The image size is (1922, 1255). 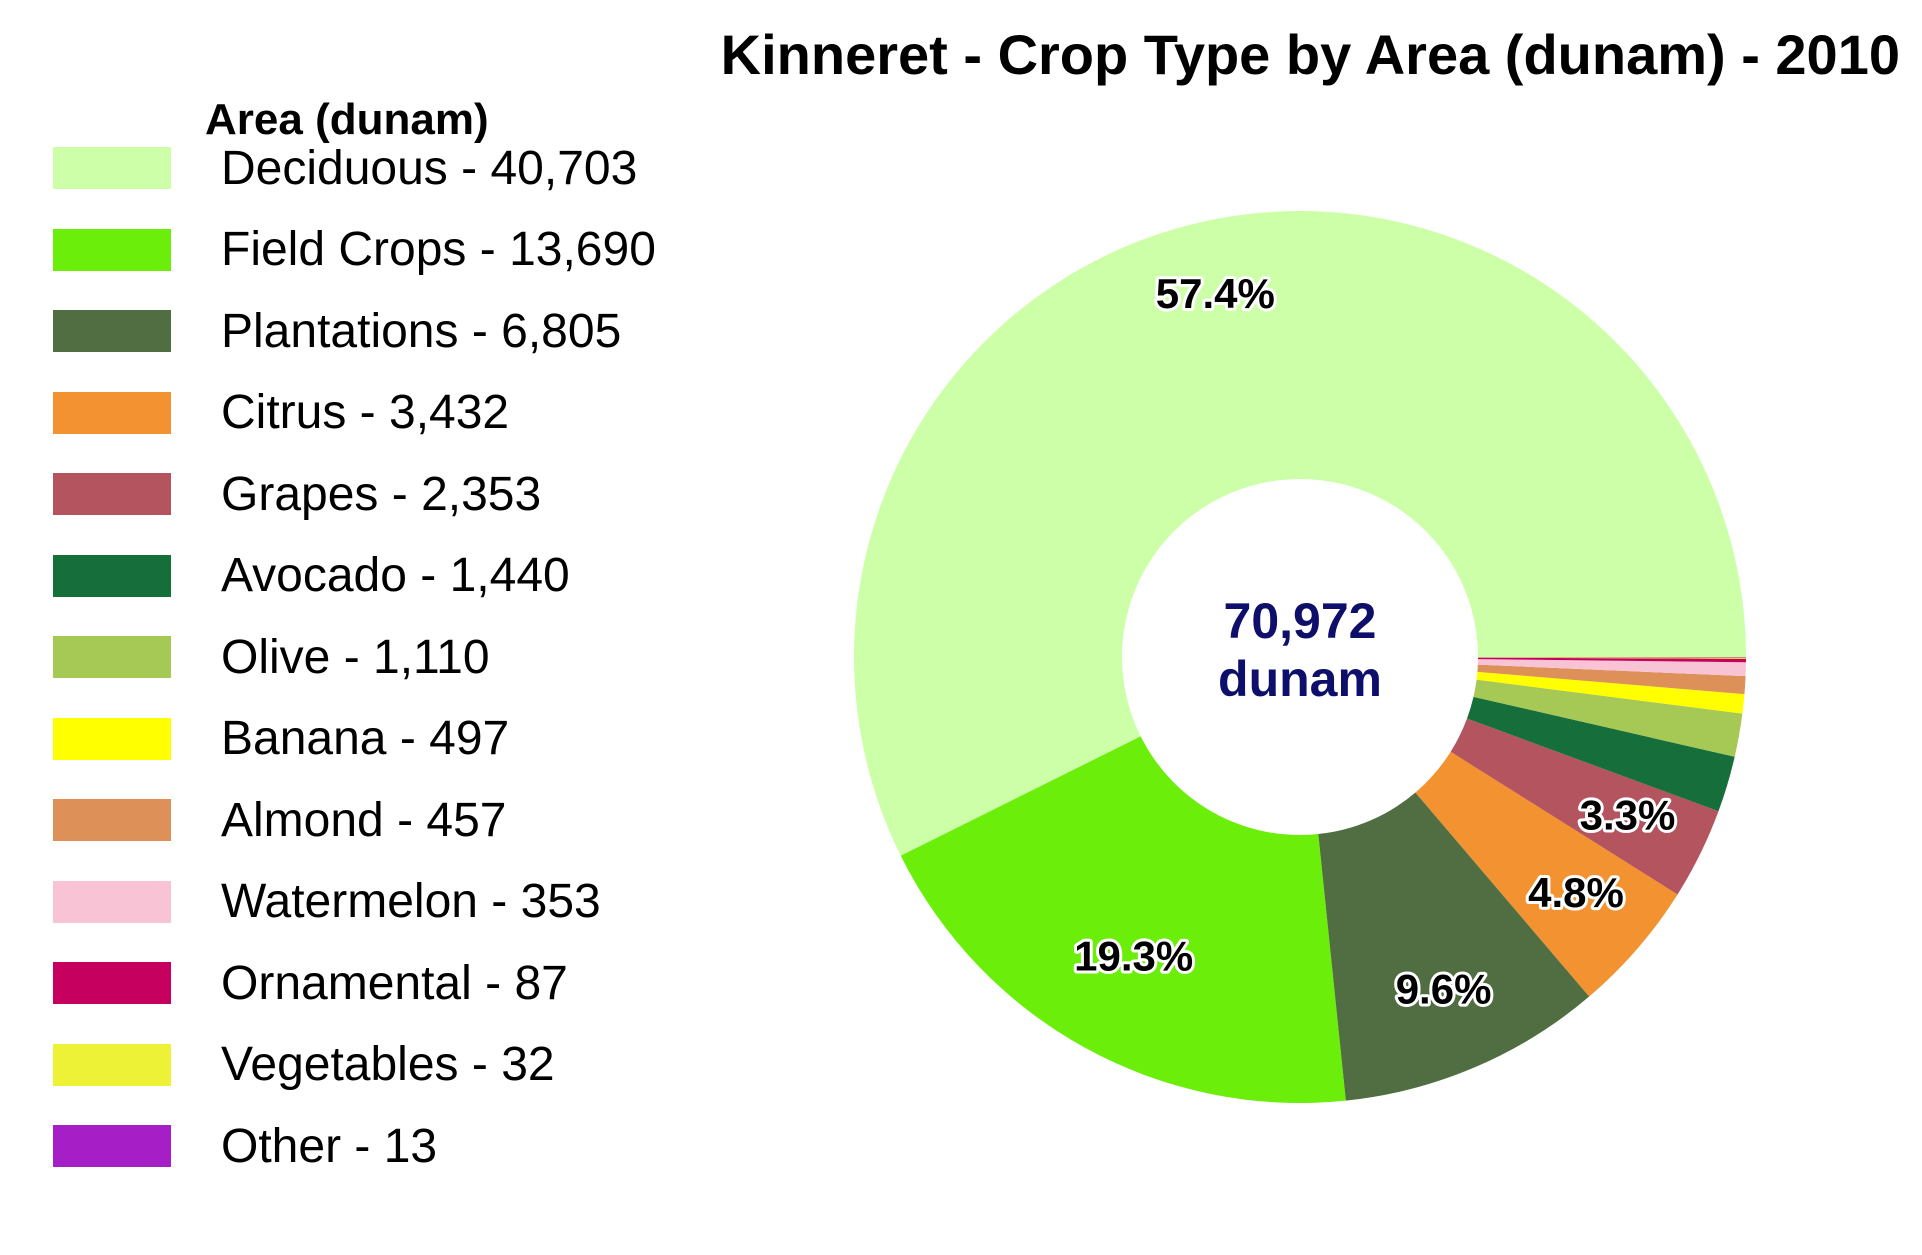 I want to click on legend-label: Citrus - 3,432, so click(x=365, y=412).